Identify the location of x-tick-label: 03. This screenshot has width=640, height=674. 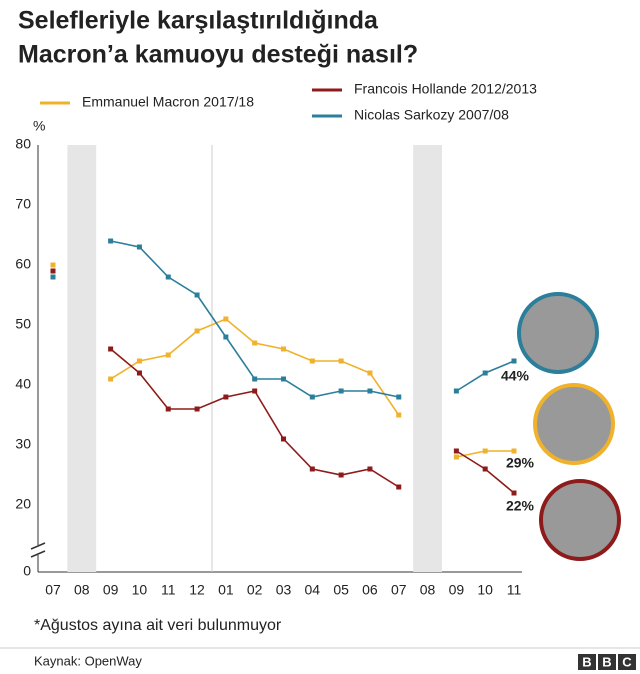
(284, 590).